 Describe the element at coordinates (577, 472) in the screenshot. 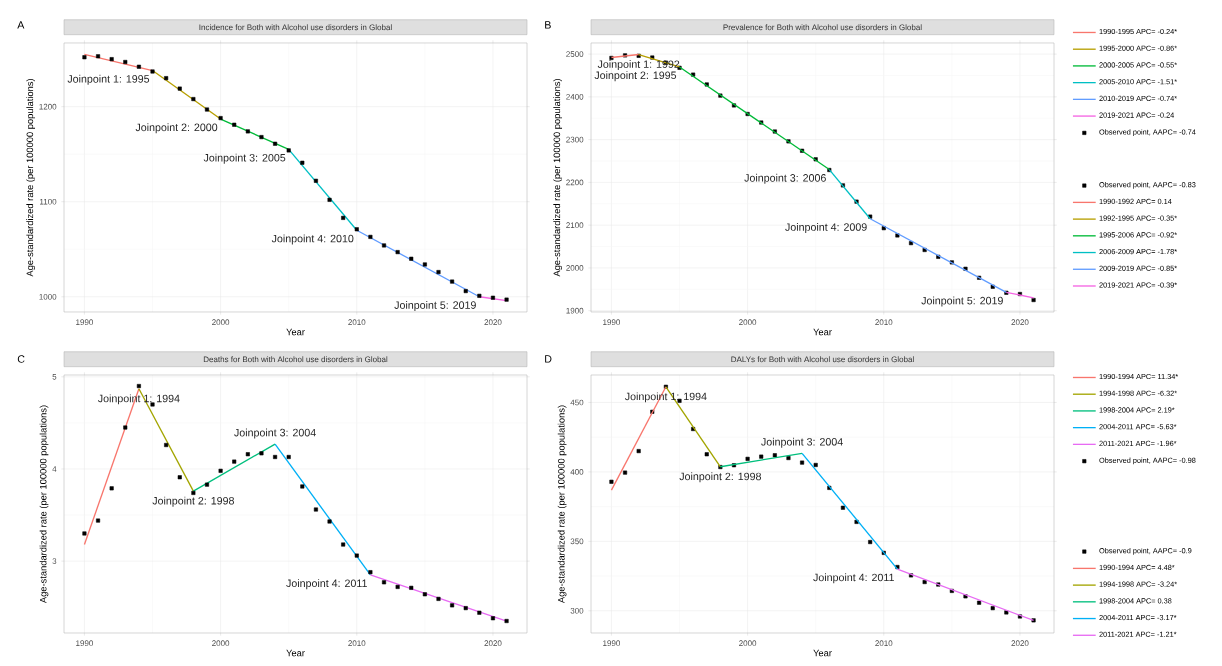

I see `y-tick-label: 400` at that location.